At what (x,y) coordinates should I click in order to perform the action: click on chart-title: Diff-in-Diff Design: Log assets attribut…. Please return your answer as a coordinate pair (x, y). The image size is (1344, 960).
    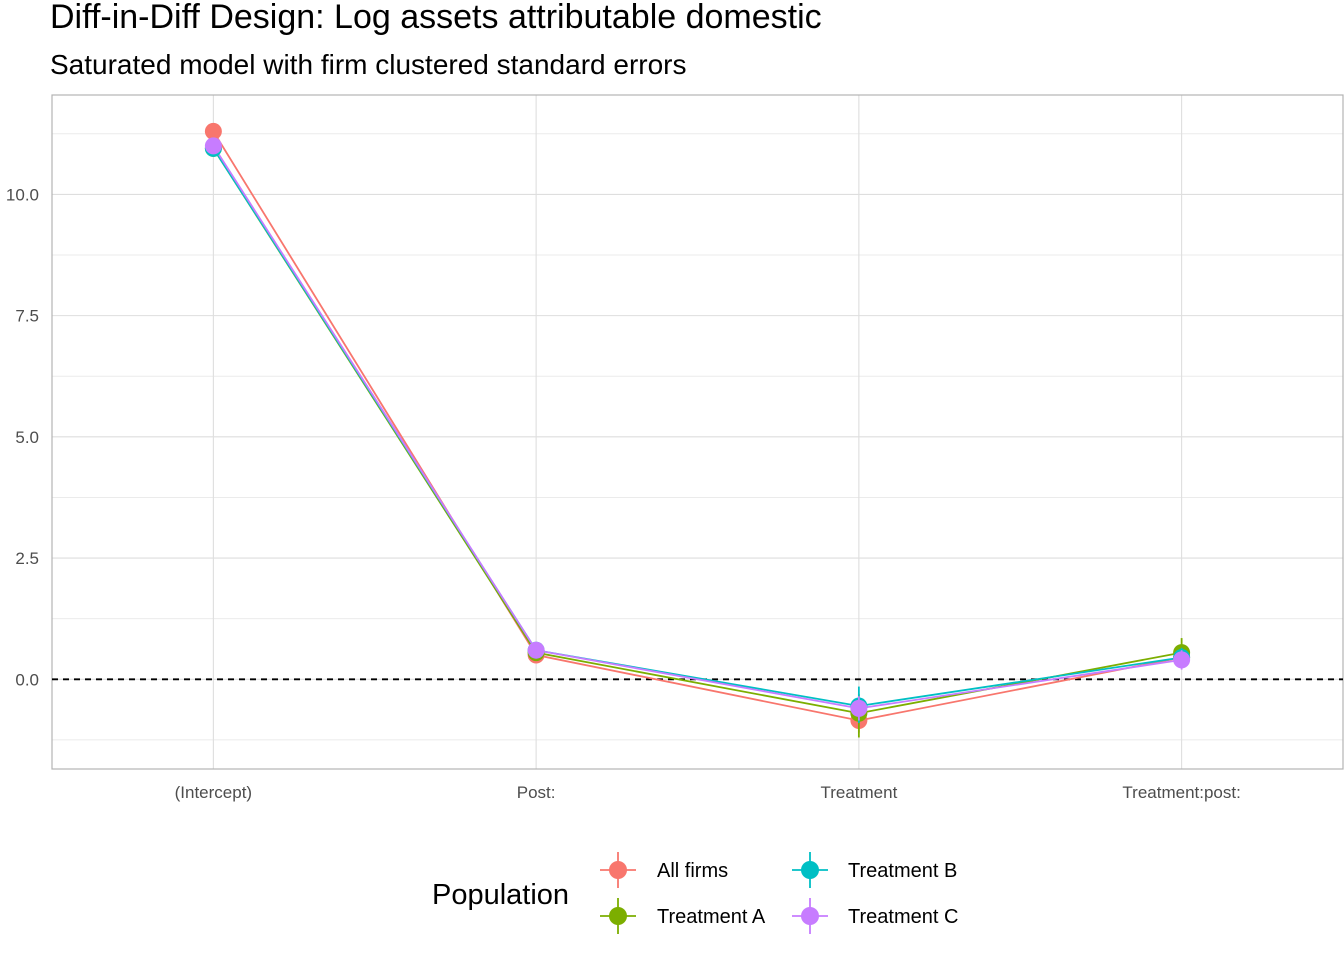
    Looking at the image, I should click on (436, 18).